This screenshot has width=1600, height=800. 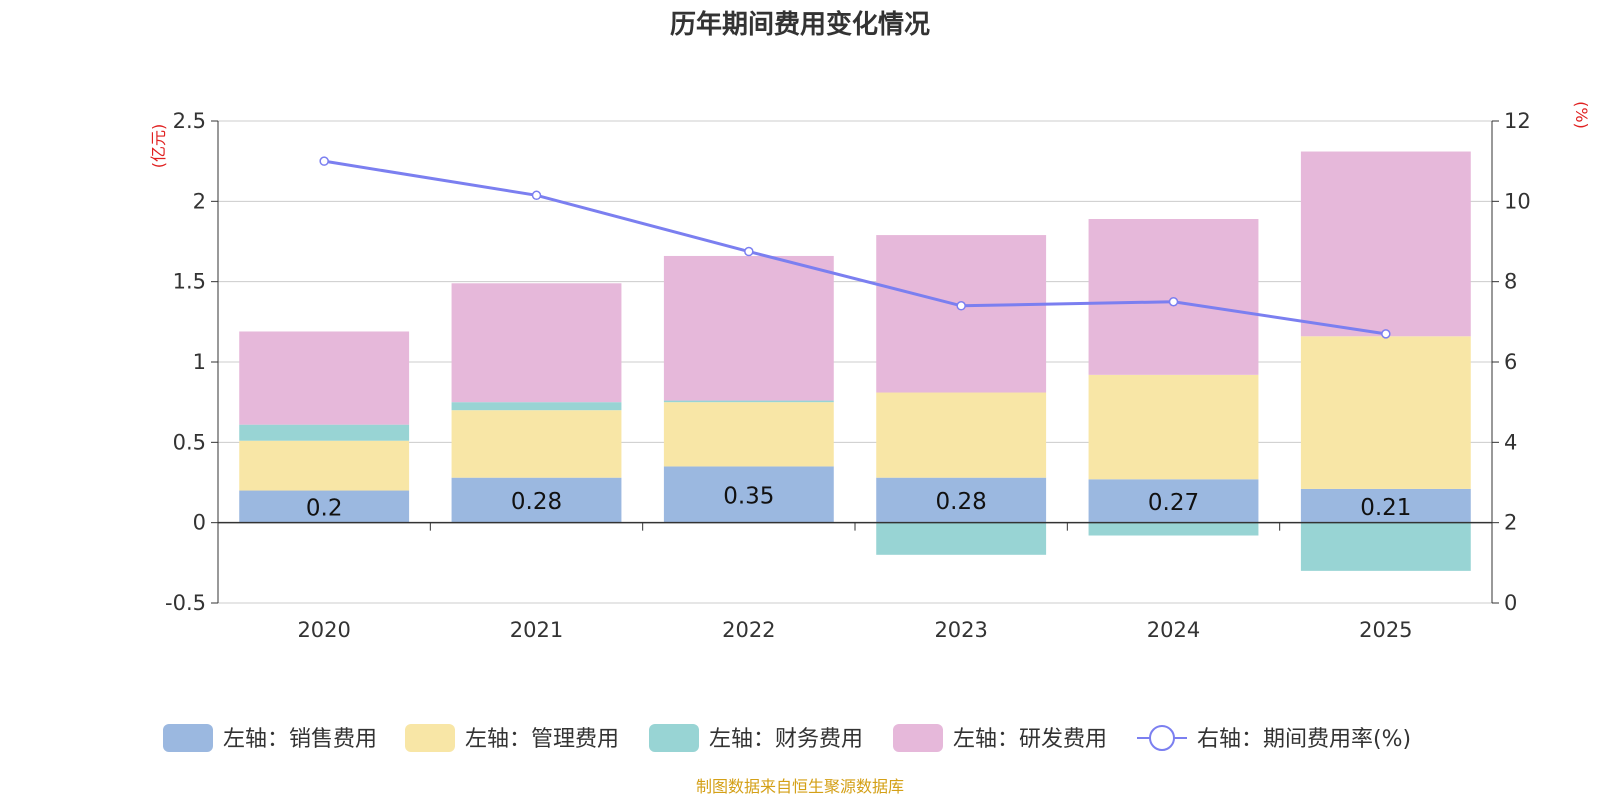 What do you see at coordinates (189, 121) in the screenshot?
I see `y-tick-label: 2.5` at bounding box center [189, 121].